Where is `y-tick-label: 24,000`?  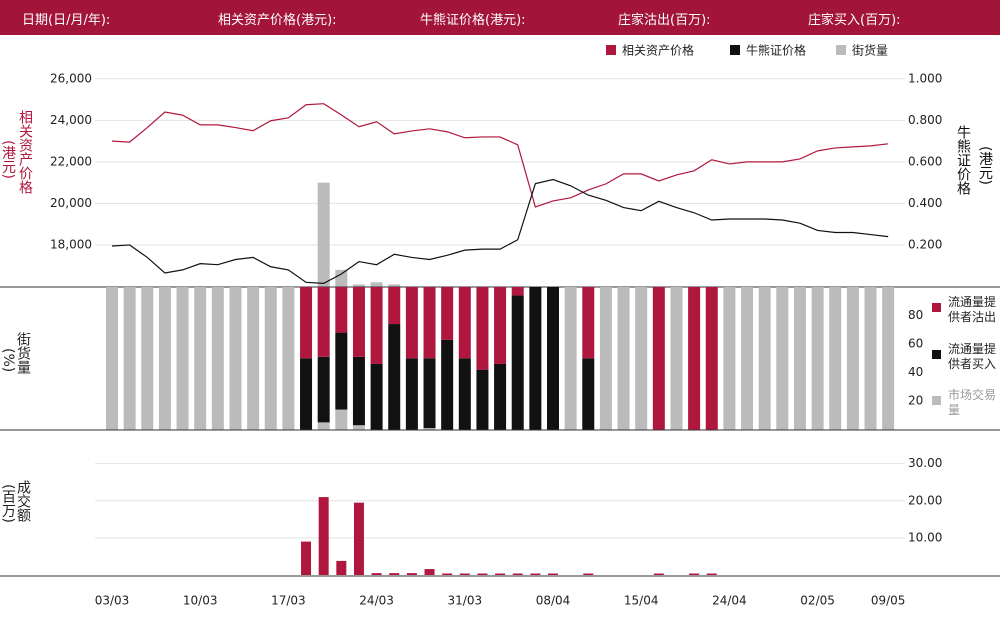 y-tick-label: 24,000 is located at coordinates (71, 120).